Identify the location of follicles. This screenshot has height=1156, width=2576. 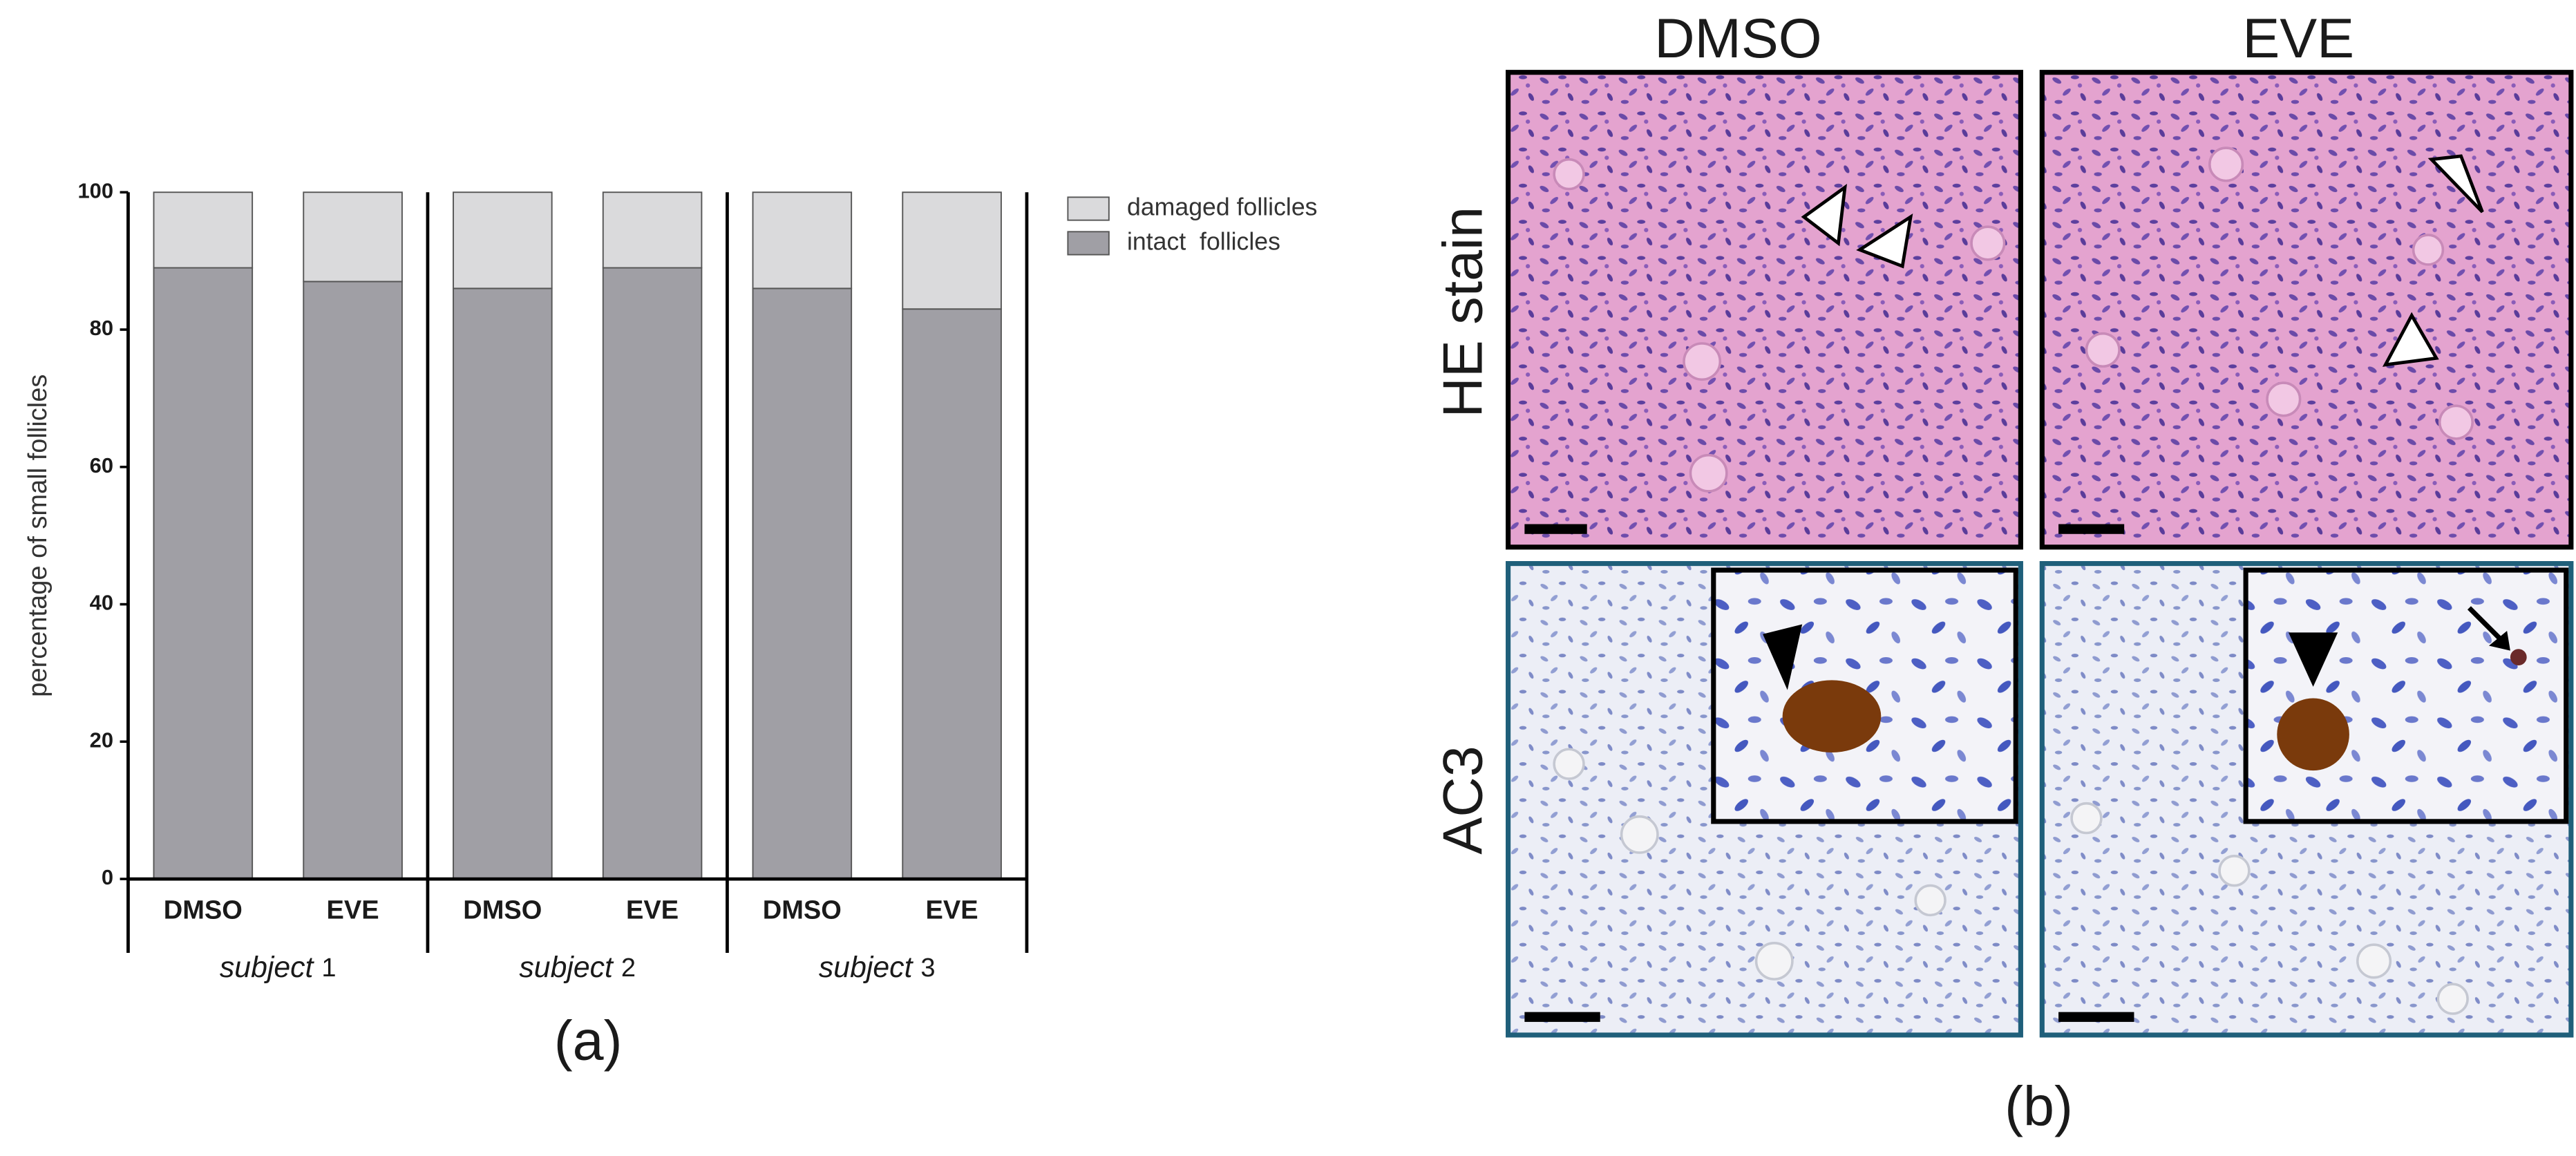
(2013, 319).